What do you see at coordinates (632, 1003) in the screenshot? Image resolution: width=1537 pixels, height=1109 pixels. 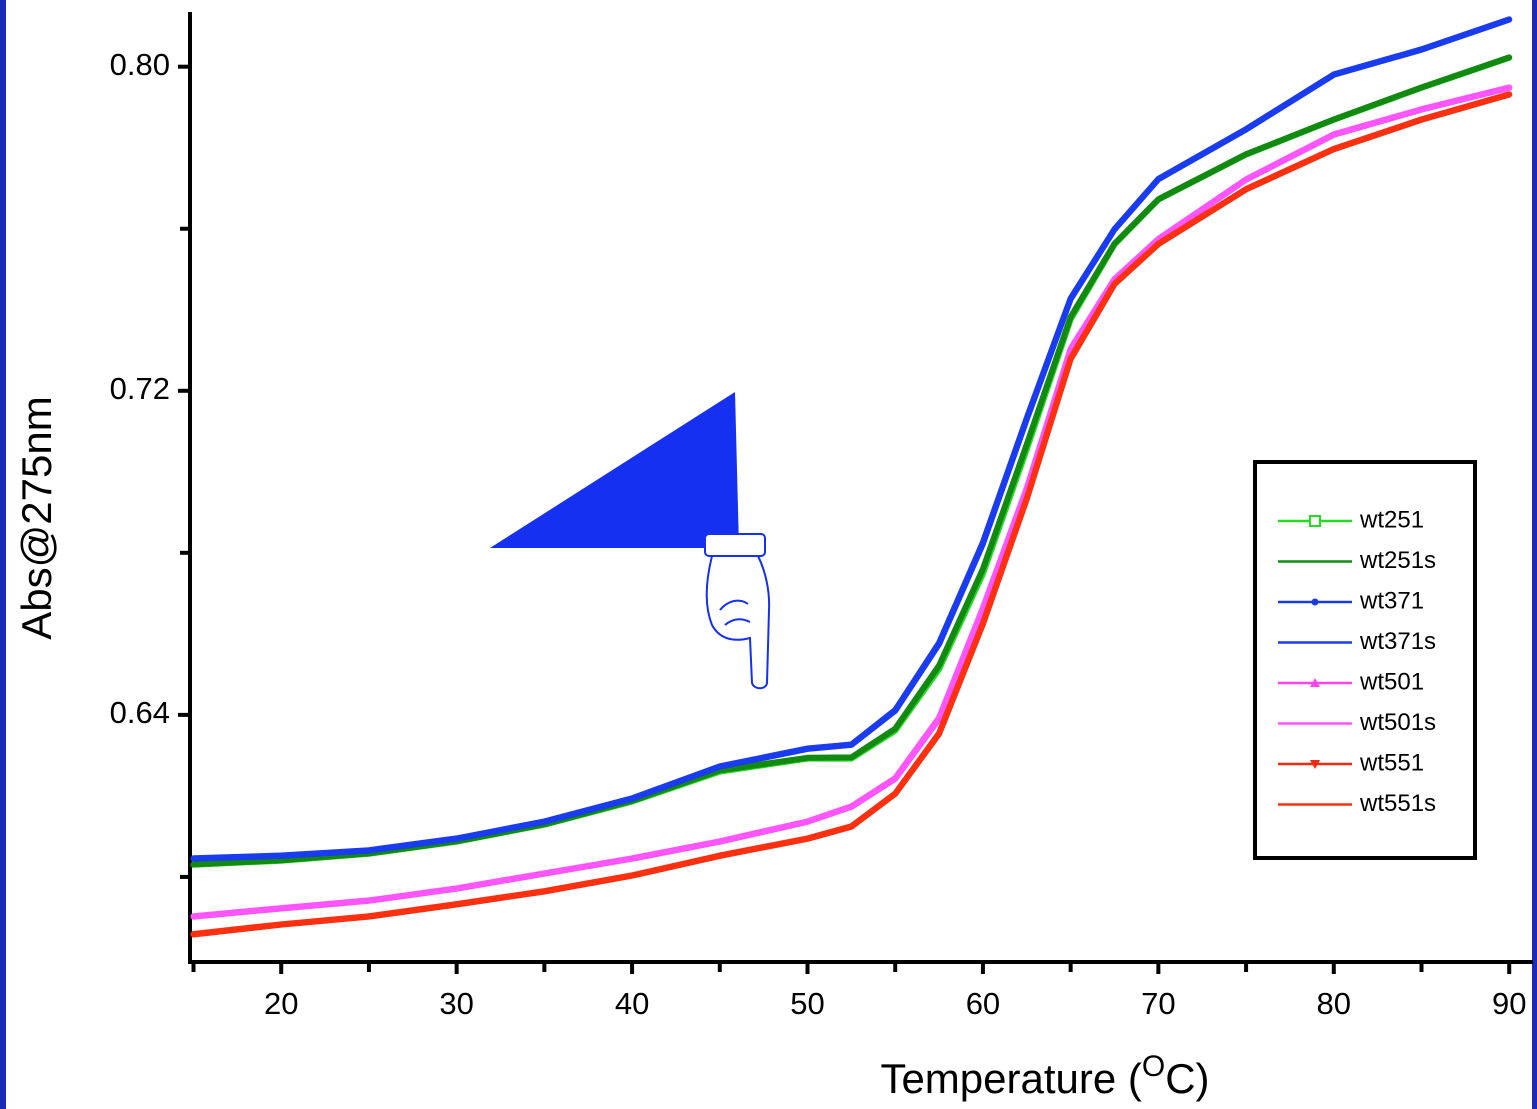 I see `x-tick-label: 40` at bounding box center [632, 1003].